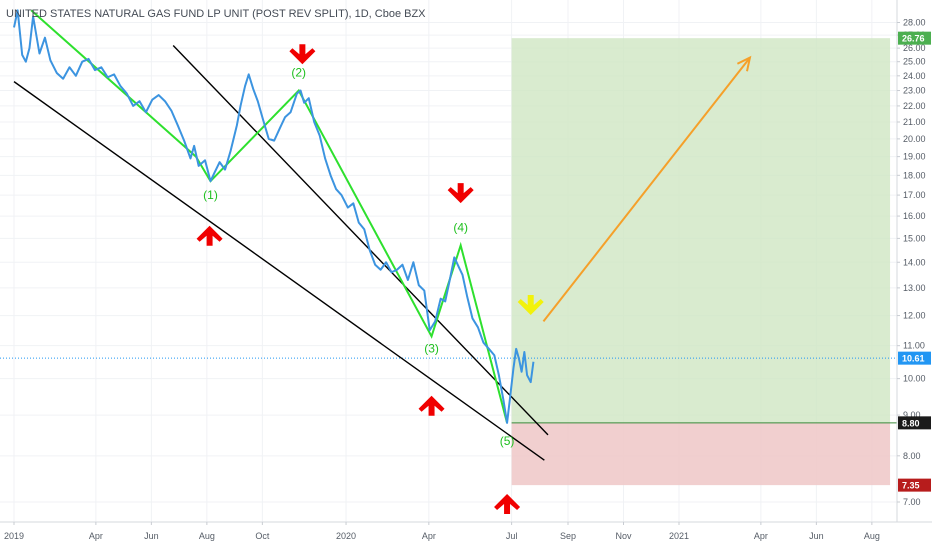 This screenshot has width=932, height=550. I want to click on current-price-tag: 10.61, so click(913, 359).